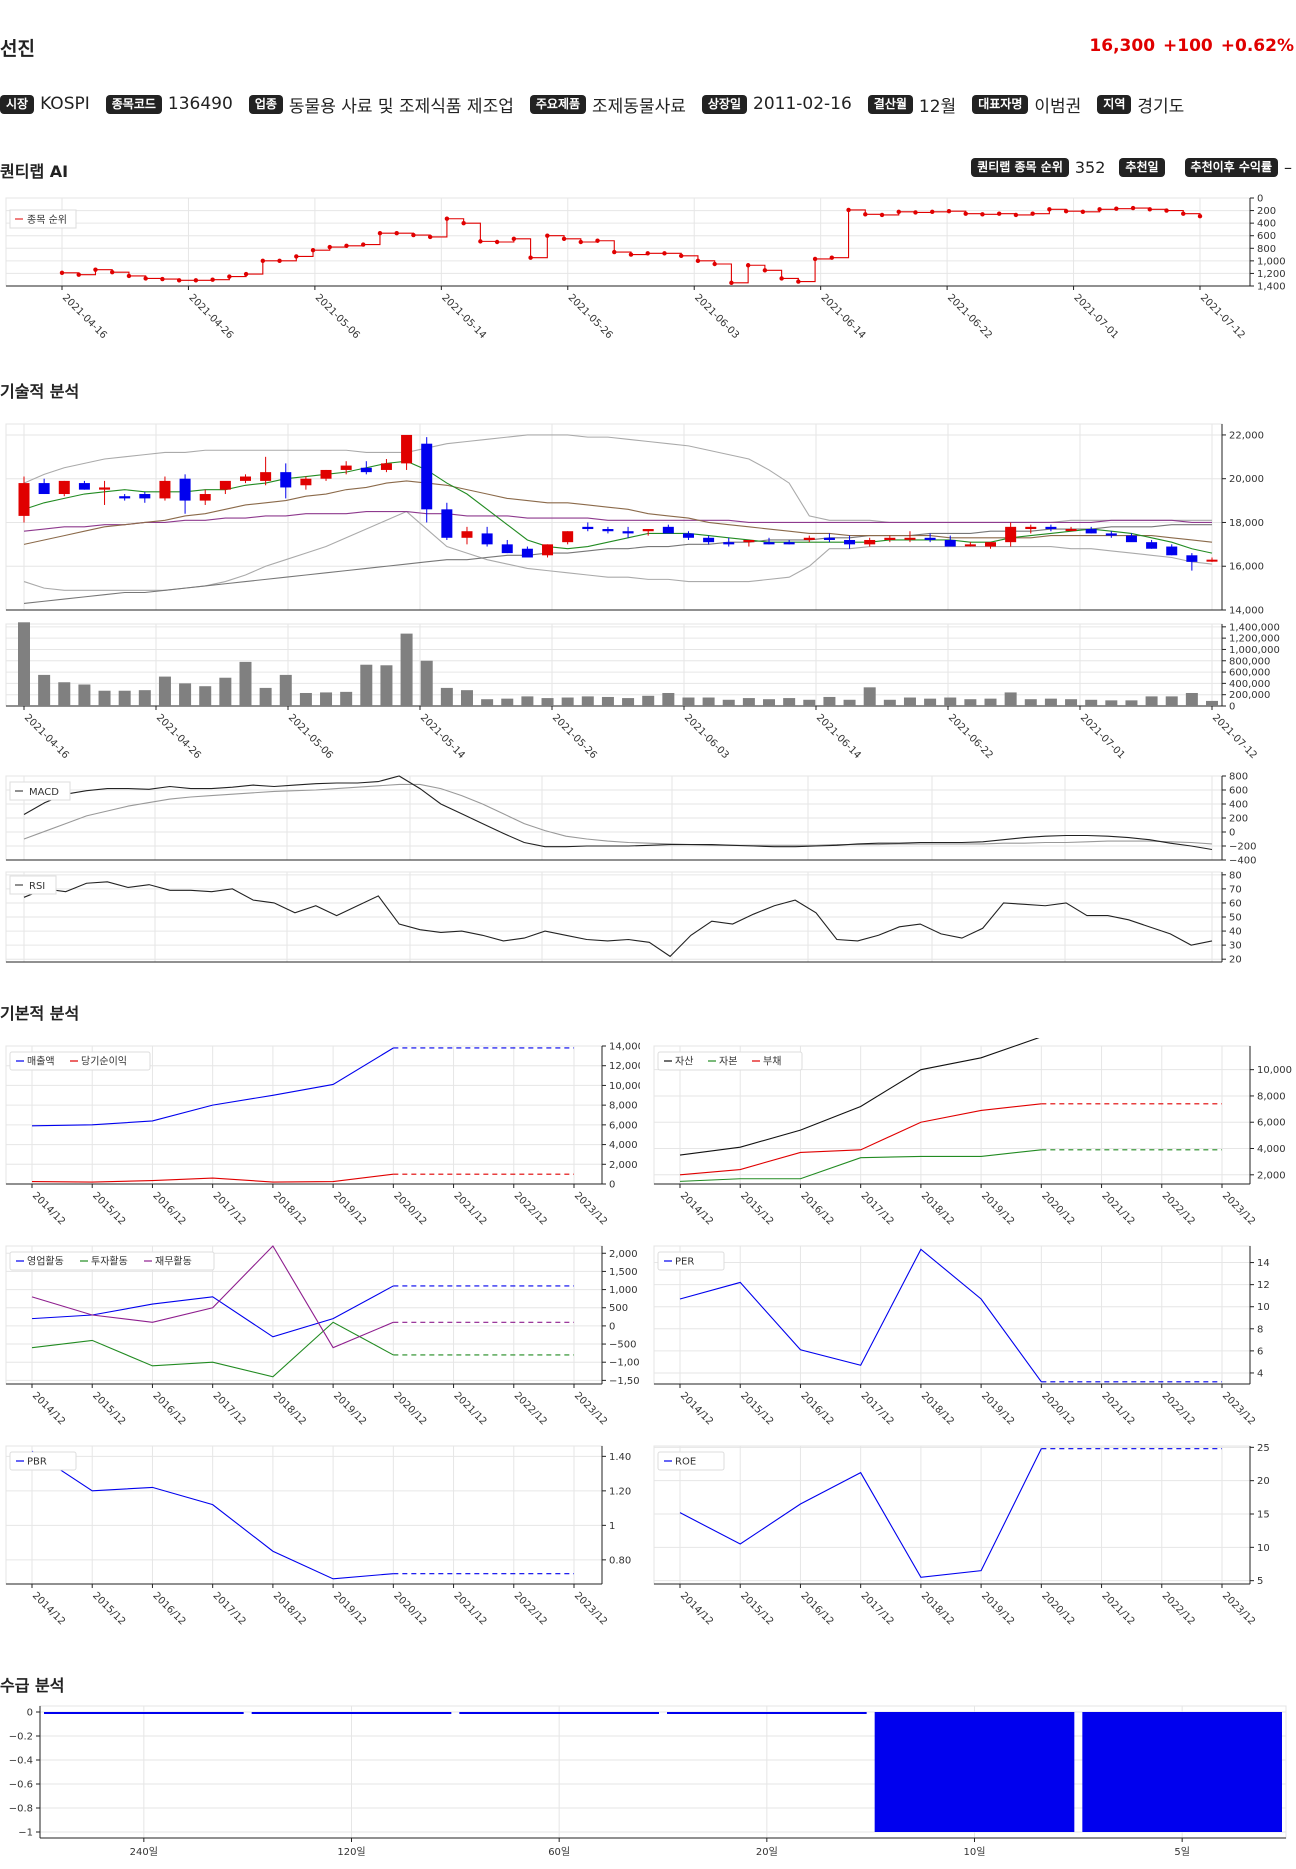 The height and width of the screenshot is (1869, 1296). I want to click on bollinger-lower-line, so click(618, 550).